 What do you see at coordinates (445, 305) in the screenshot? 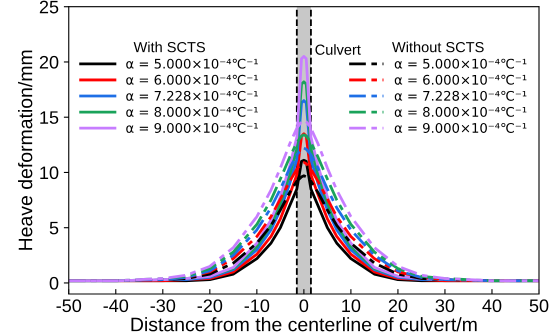
I see `x-tick-label: 30` at bounding box center [445, 305].